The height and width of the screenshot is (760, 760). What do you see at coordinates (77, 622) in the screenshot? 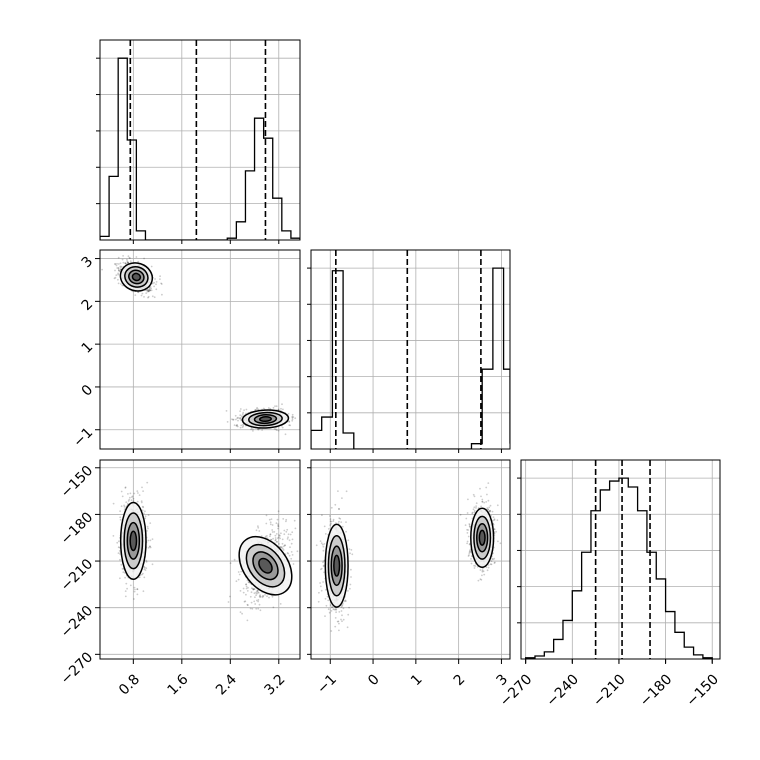
I see `y-tick-label: −240` at bounding box center [77, 622].